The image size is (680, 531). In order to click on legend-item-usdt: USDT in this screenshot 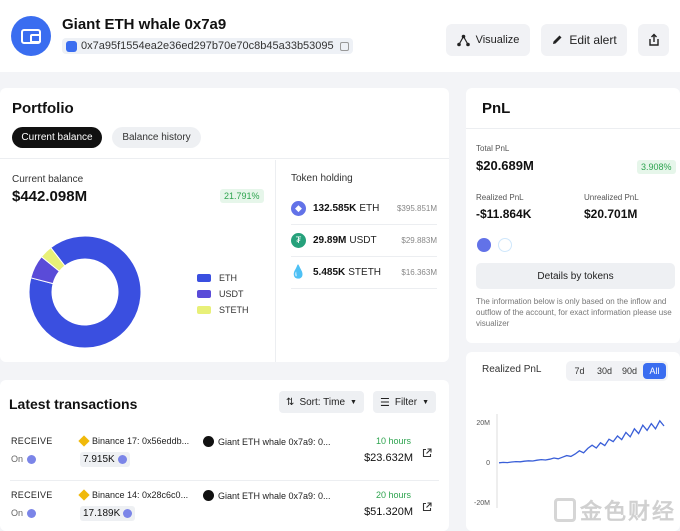, I will do `click(223, 294)`.